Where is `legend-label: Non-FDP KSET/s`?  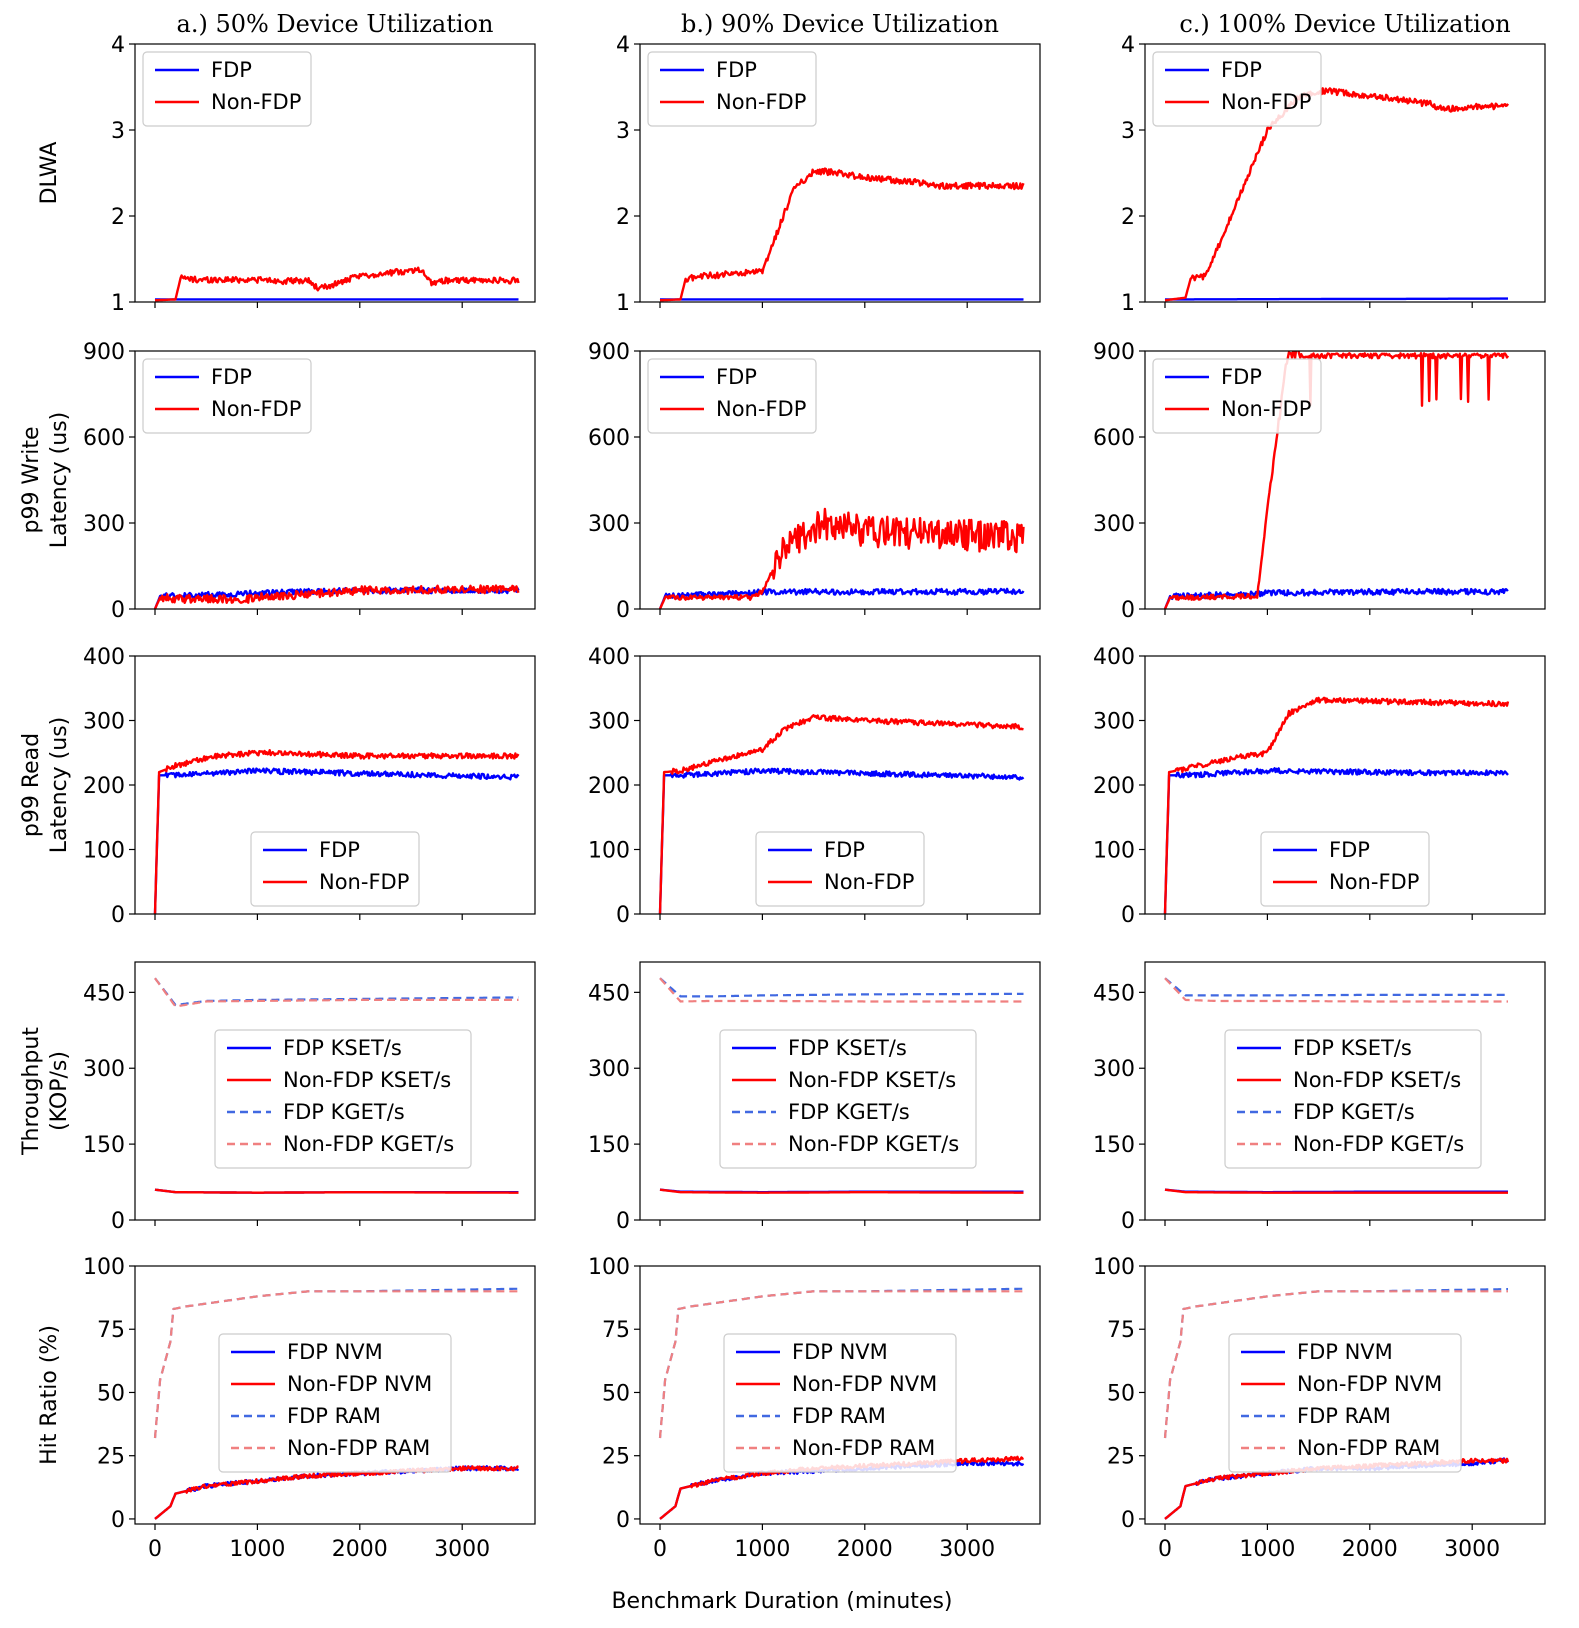
legend-label: Non-FDP KSET/s is located at coordinates (1377, 1080).